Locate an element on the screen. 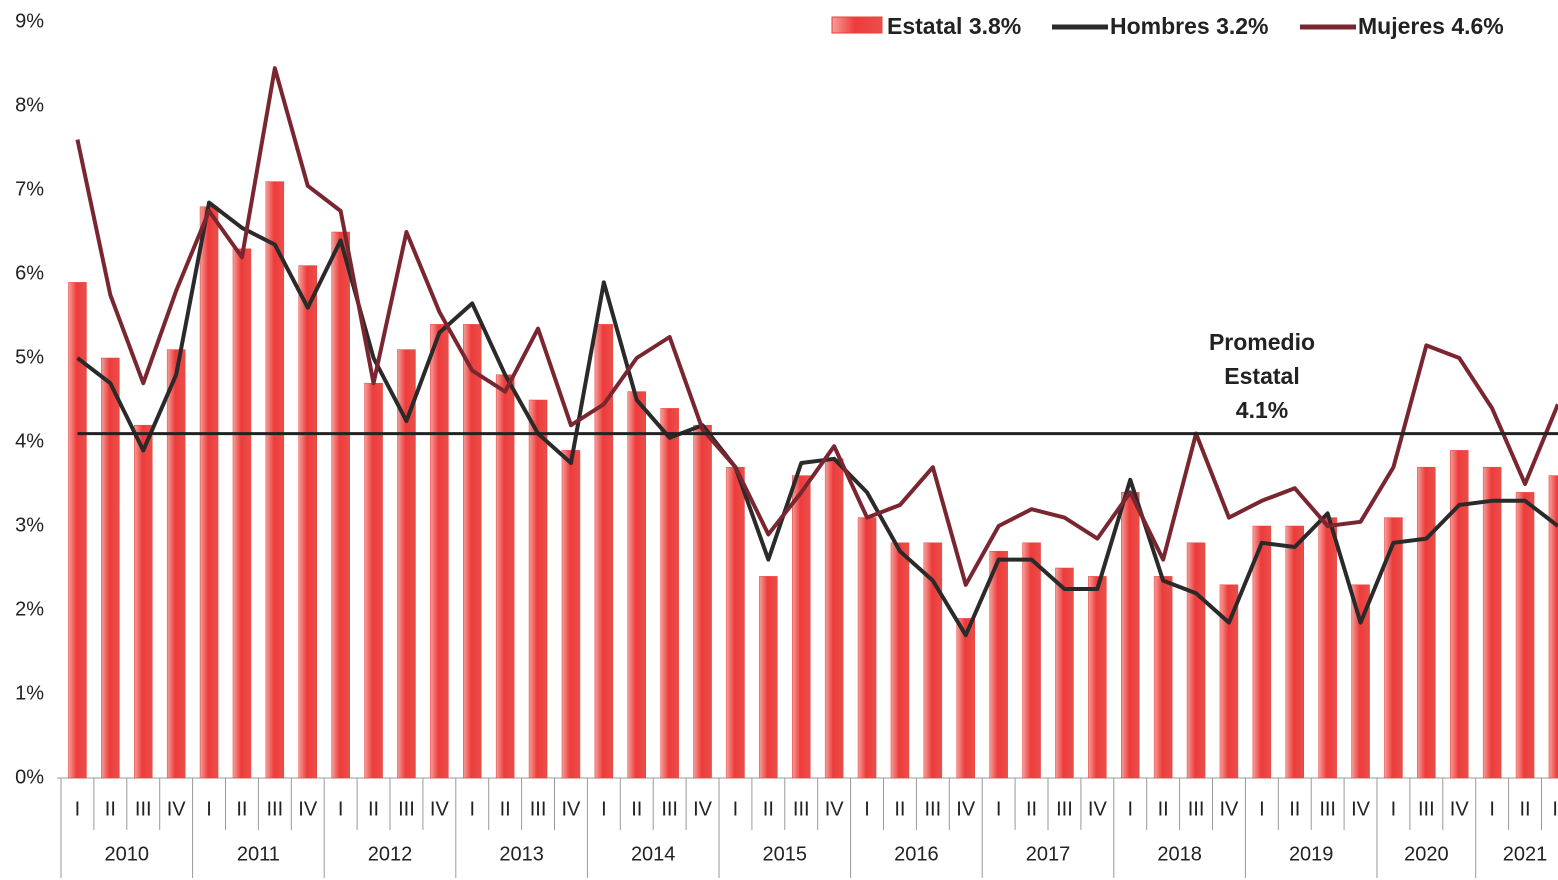 This screenshot has width=1558, height=880. legend-label: Mujeres 4.6% is located at coordinates (1431, 26).